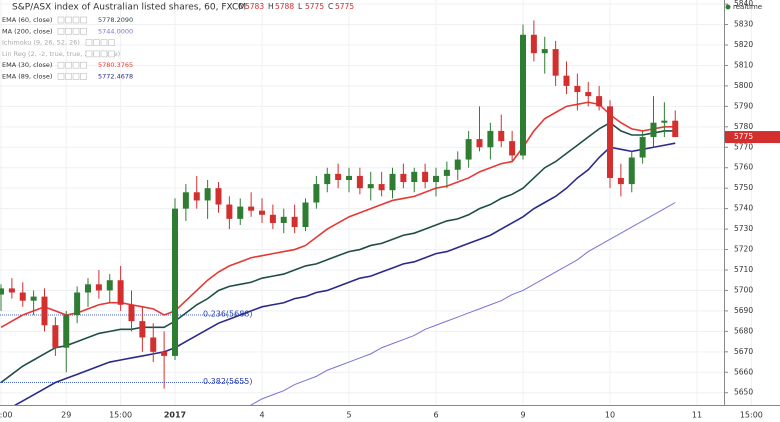 This screenshot has height=422, width=780. Describe the element at coordinates (728, 7) in the screenshot. I see `realtime-dot` at that location.